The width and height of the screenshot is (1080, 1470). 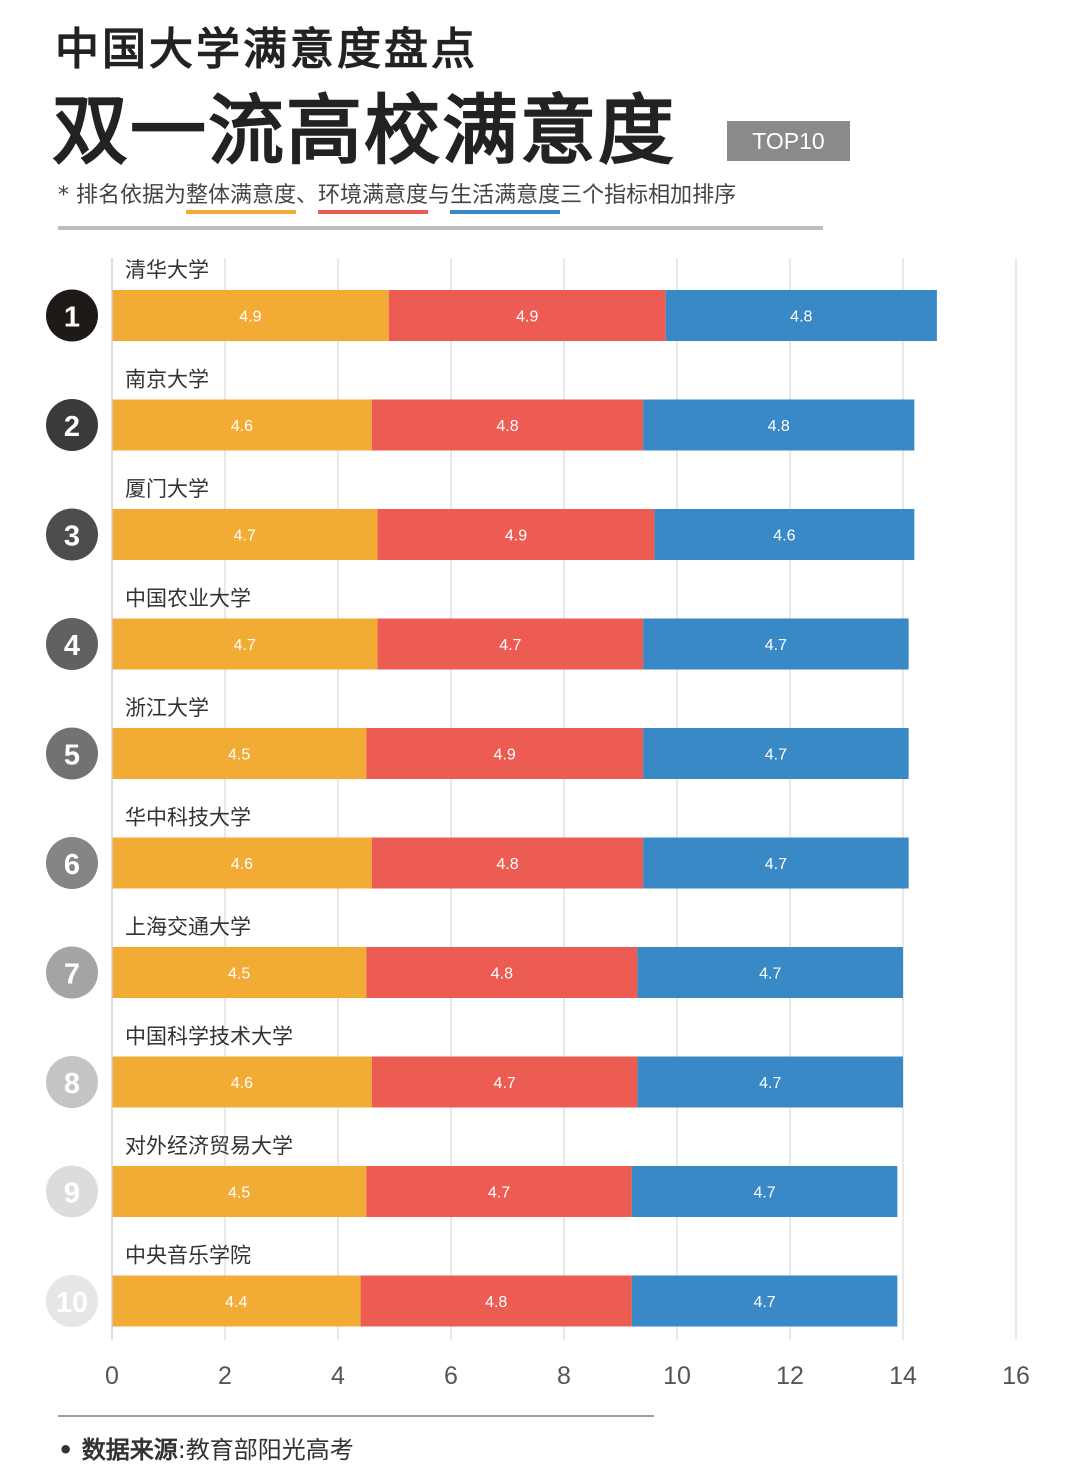 I want to click on rank-number: 10, so click(x=72, y=1303).